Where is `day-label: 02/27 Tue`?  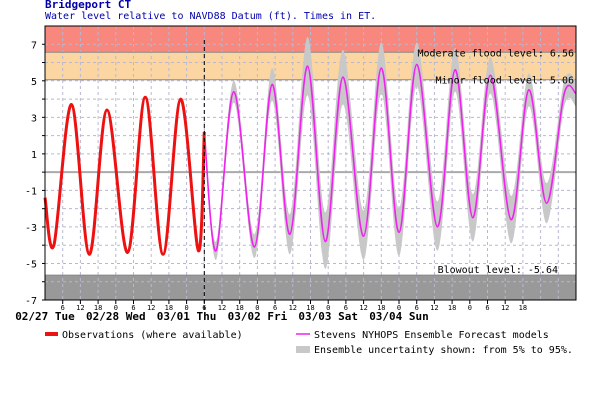
day-label: 02/27 Tue is located at coordinates (45, 316).